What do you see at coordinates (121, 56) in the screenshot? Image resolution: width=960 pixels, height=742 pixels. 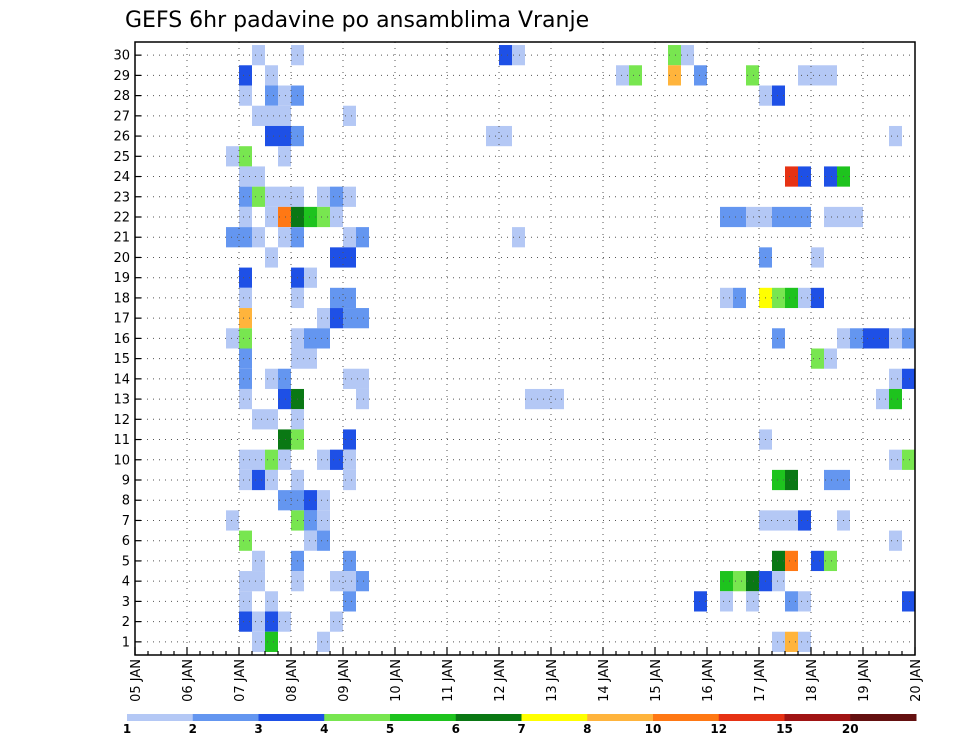 I see `y-tick-label: 30` at bounding box center [121, 56].